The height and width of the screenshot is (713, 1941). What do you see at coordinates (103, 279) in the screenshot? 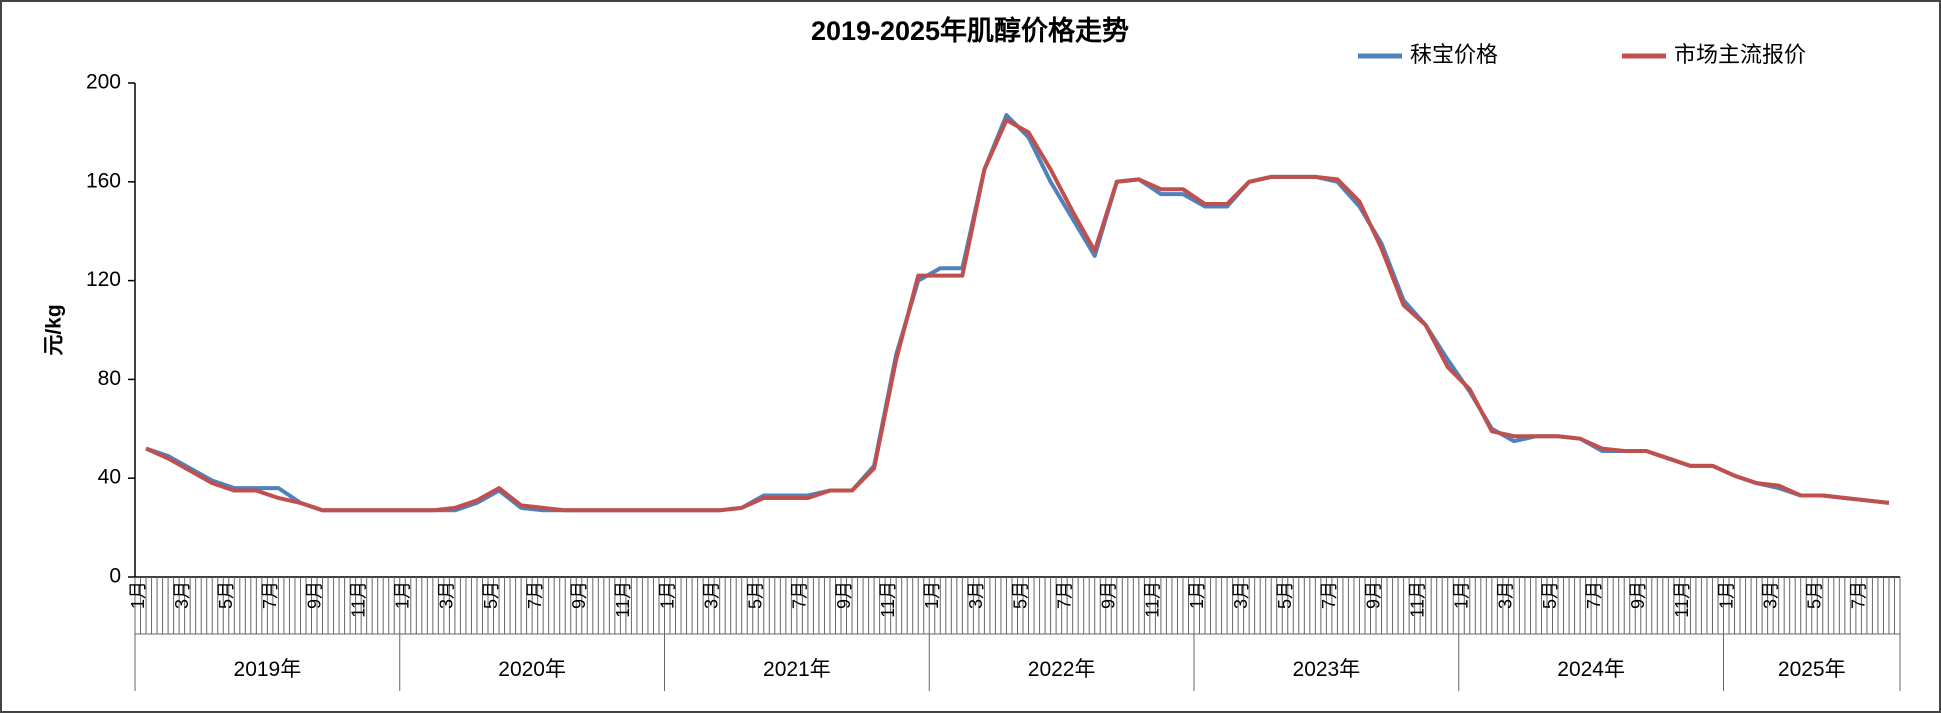
I see `y-tick-label: 120` at bounding box center [103, 279].